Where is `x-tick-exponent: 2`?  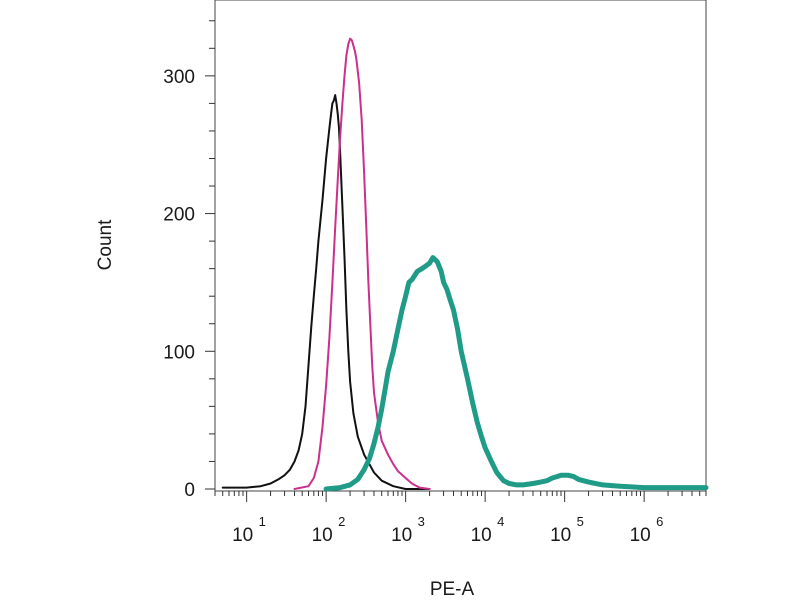
x-tick-exponent: 2 is located at coordinates (341, 521).